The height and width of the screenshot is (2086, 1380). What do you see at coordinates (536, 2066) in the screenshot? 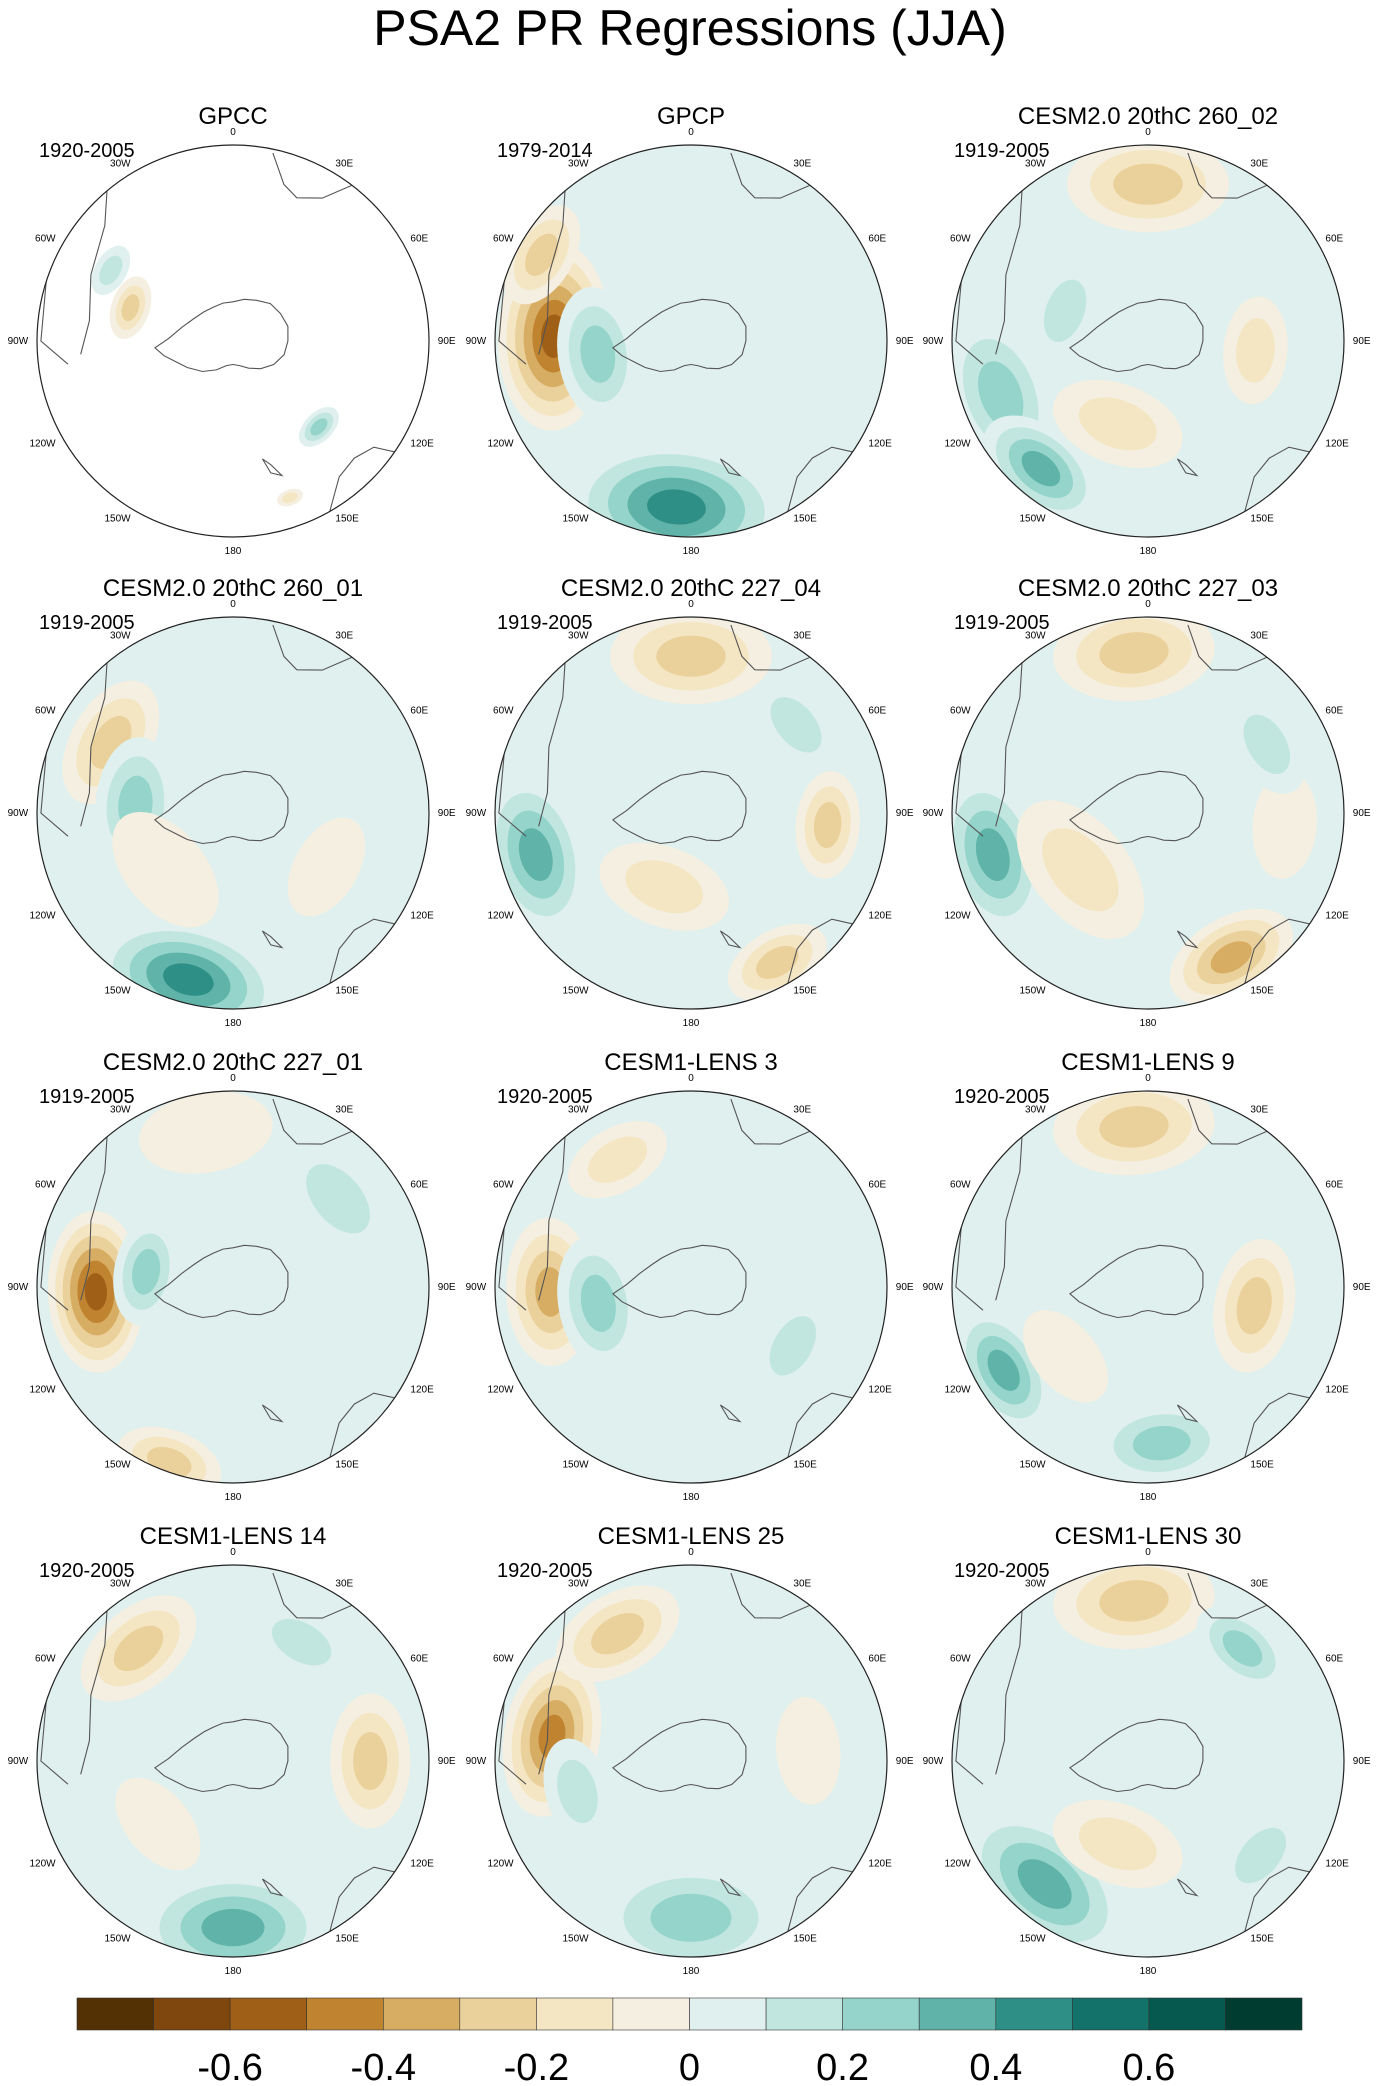
I see `colorbar-tick-label: -0.2` at bounding box center [536, 2066].